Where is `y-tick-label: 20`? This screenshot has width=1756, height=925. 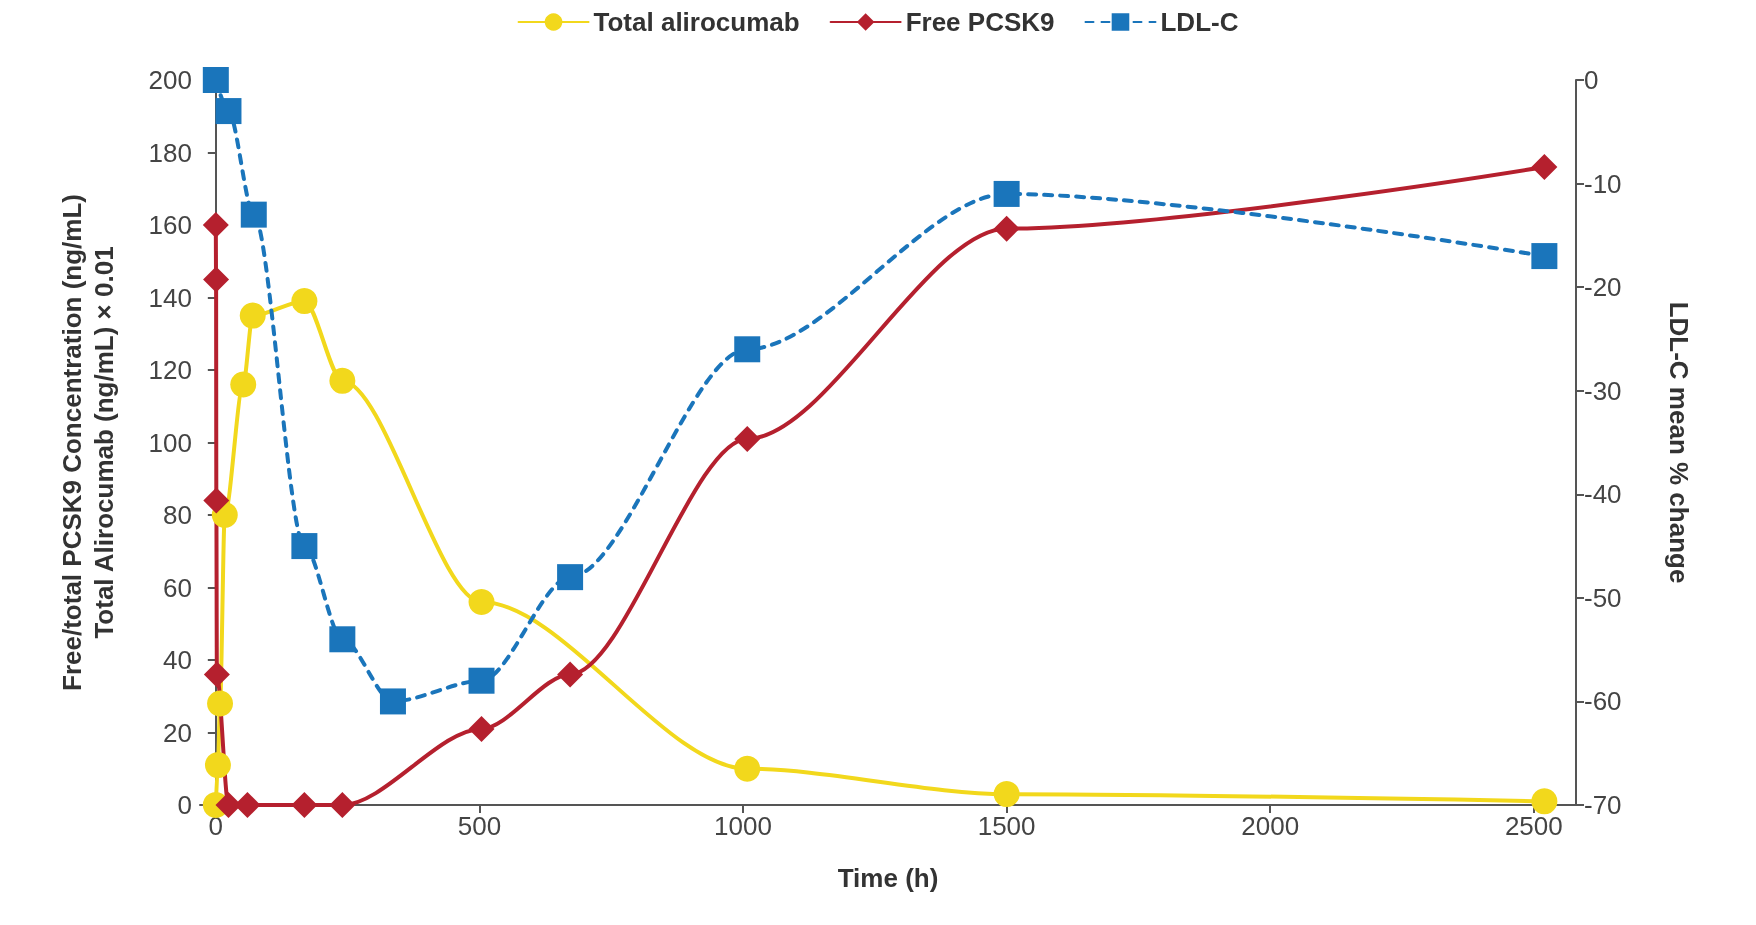 y-tick-label: 20 is located at coordinates (177, 732).